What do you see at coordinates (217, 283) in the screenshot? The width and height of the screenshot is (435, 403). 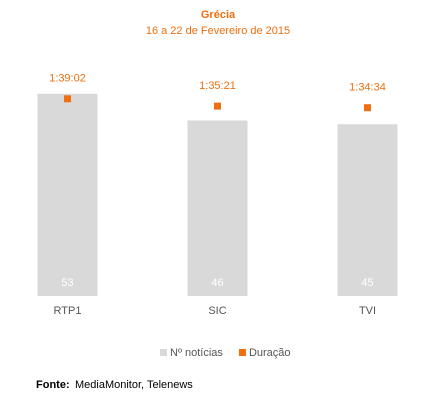 I see `bar-value-label: 46` at bounding box center [217, 283].